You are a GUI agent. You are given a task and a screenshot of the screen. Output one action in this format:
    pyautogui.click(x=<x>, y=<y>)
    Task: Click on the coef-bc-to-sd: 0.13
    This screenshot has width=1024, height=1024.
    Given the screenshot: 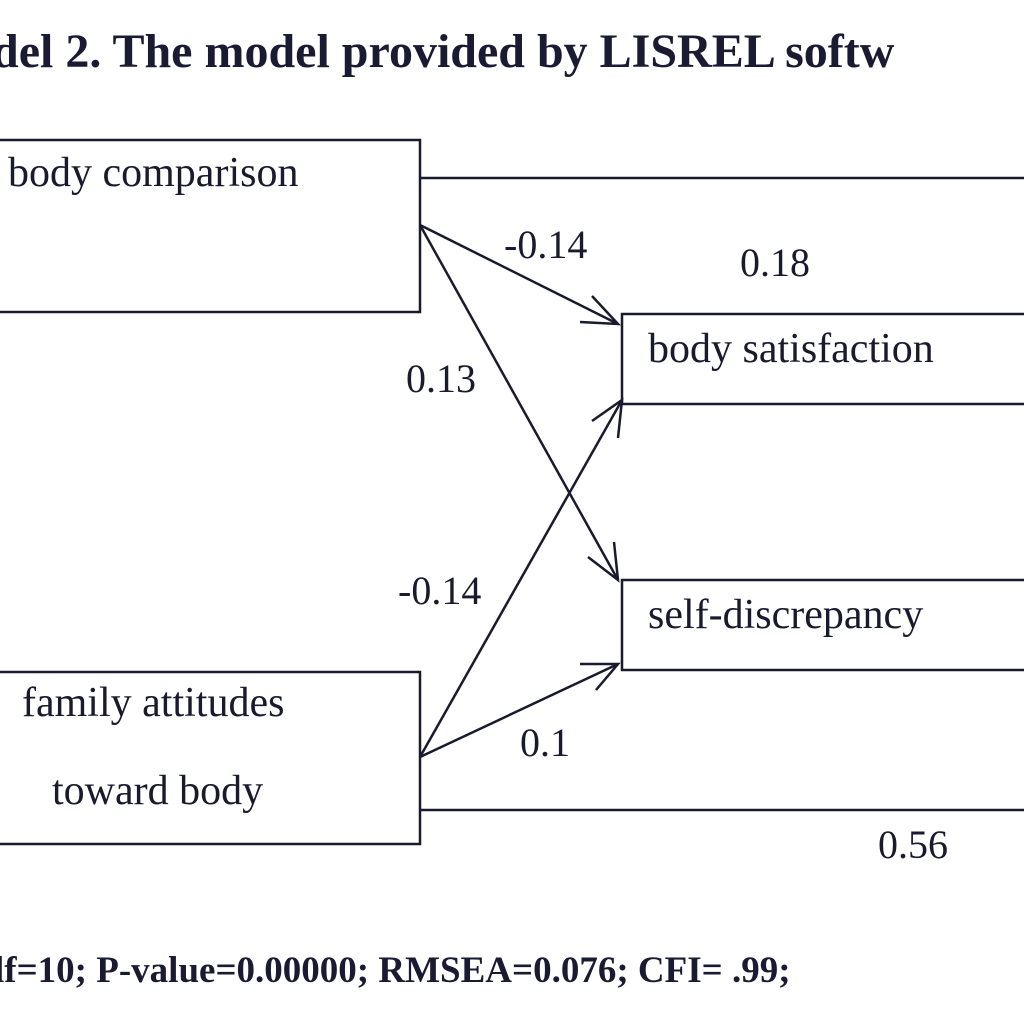 What is the action you would take?
    pyautogui.click(x=441, y=378)
    